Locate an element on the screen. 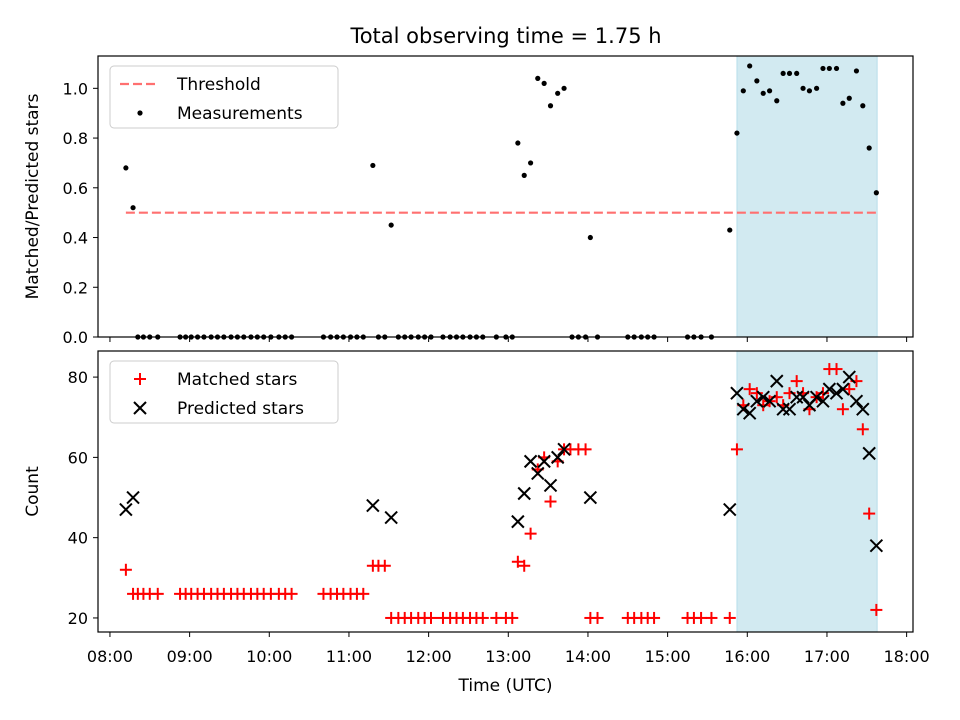  top-legend-entry-0-label: Threshold is located at coordinates (218, 85).